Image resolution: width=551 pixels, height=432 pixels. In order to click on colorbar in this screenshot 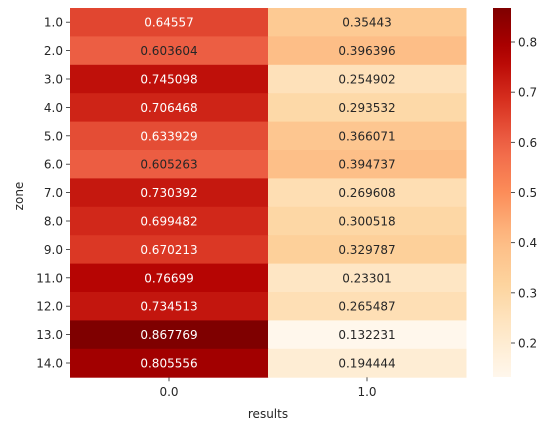, I will do `click(502, 192)`.